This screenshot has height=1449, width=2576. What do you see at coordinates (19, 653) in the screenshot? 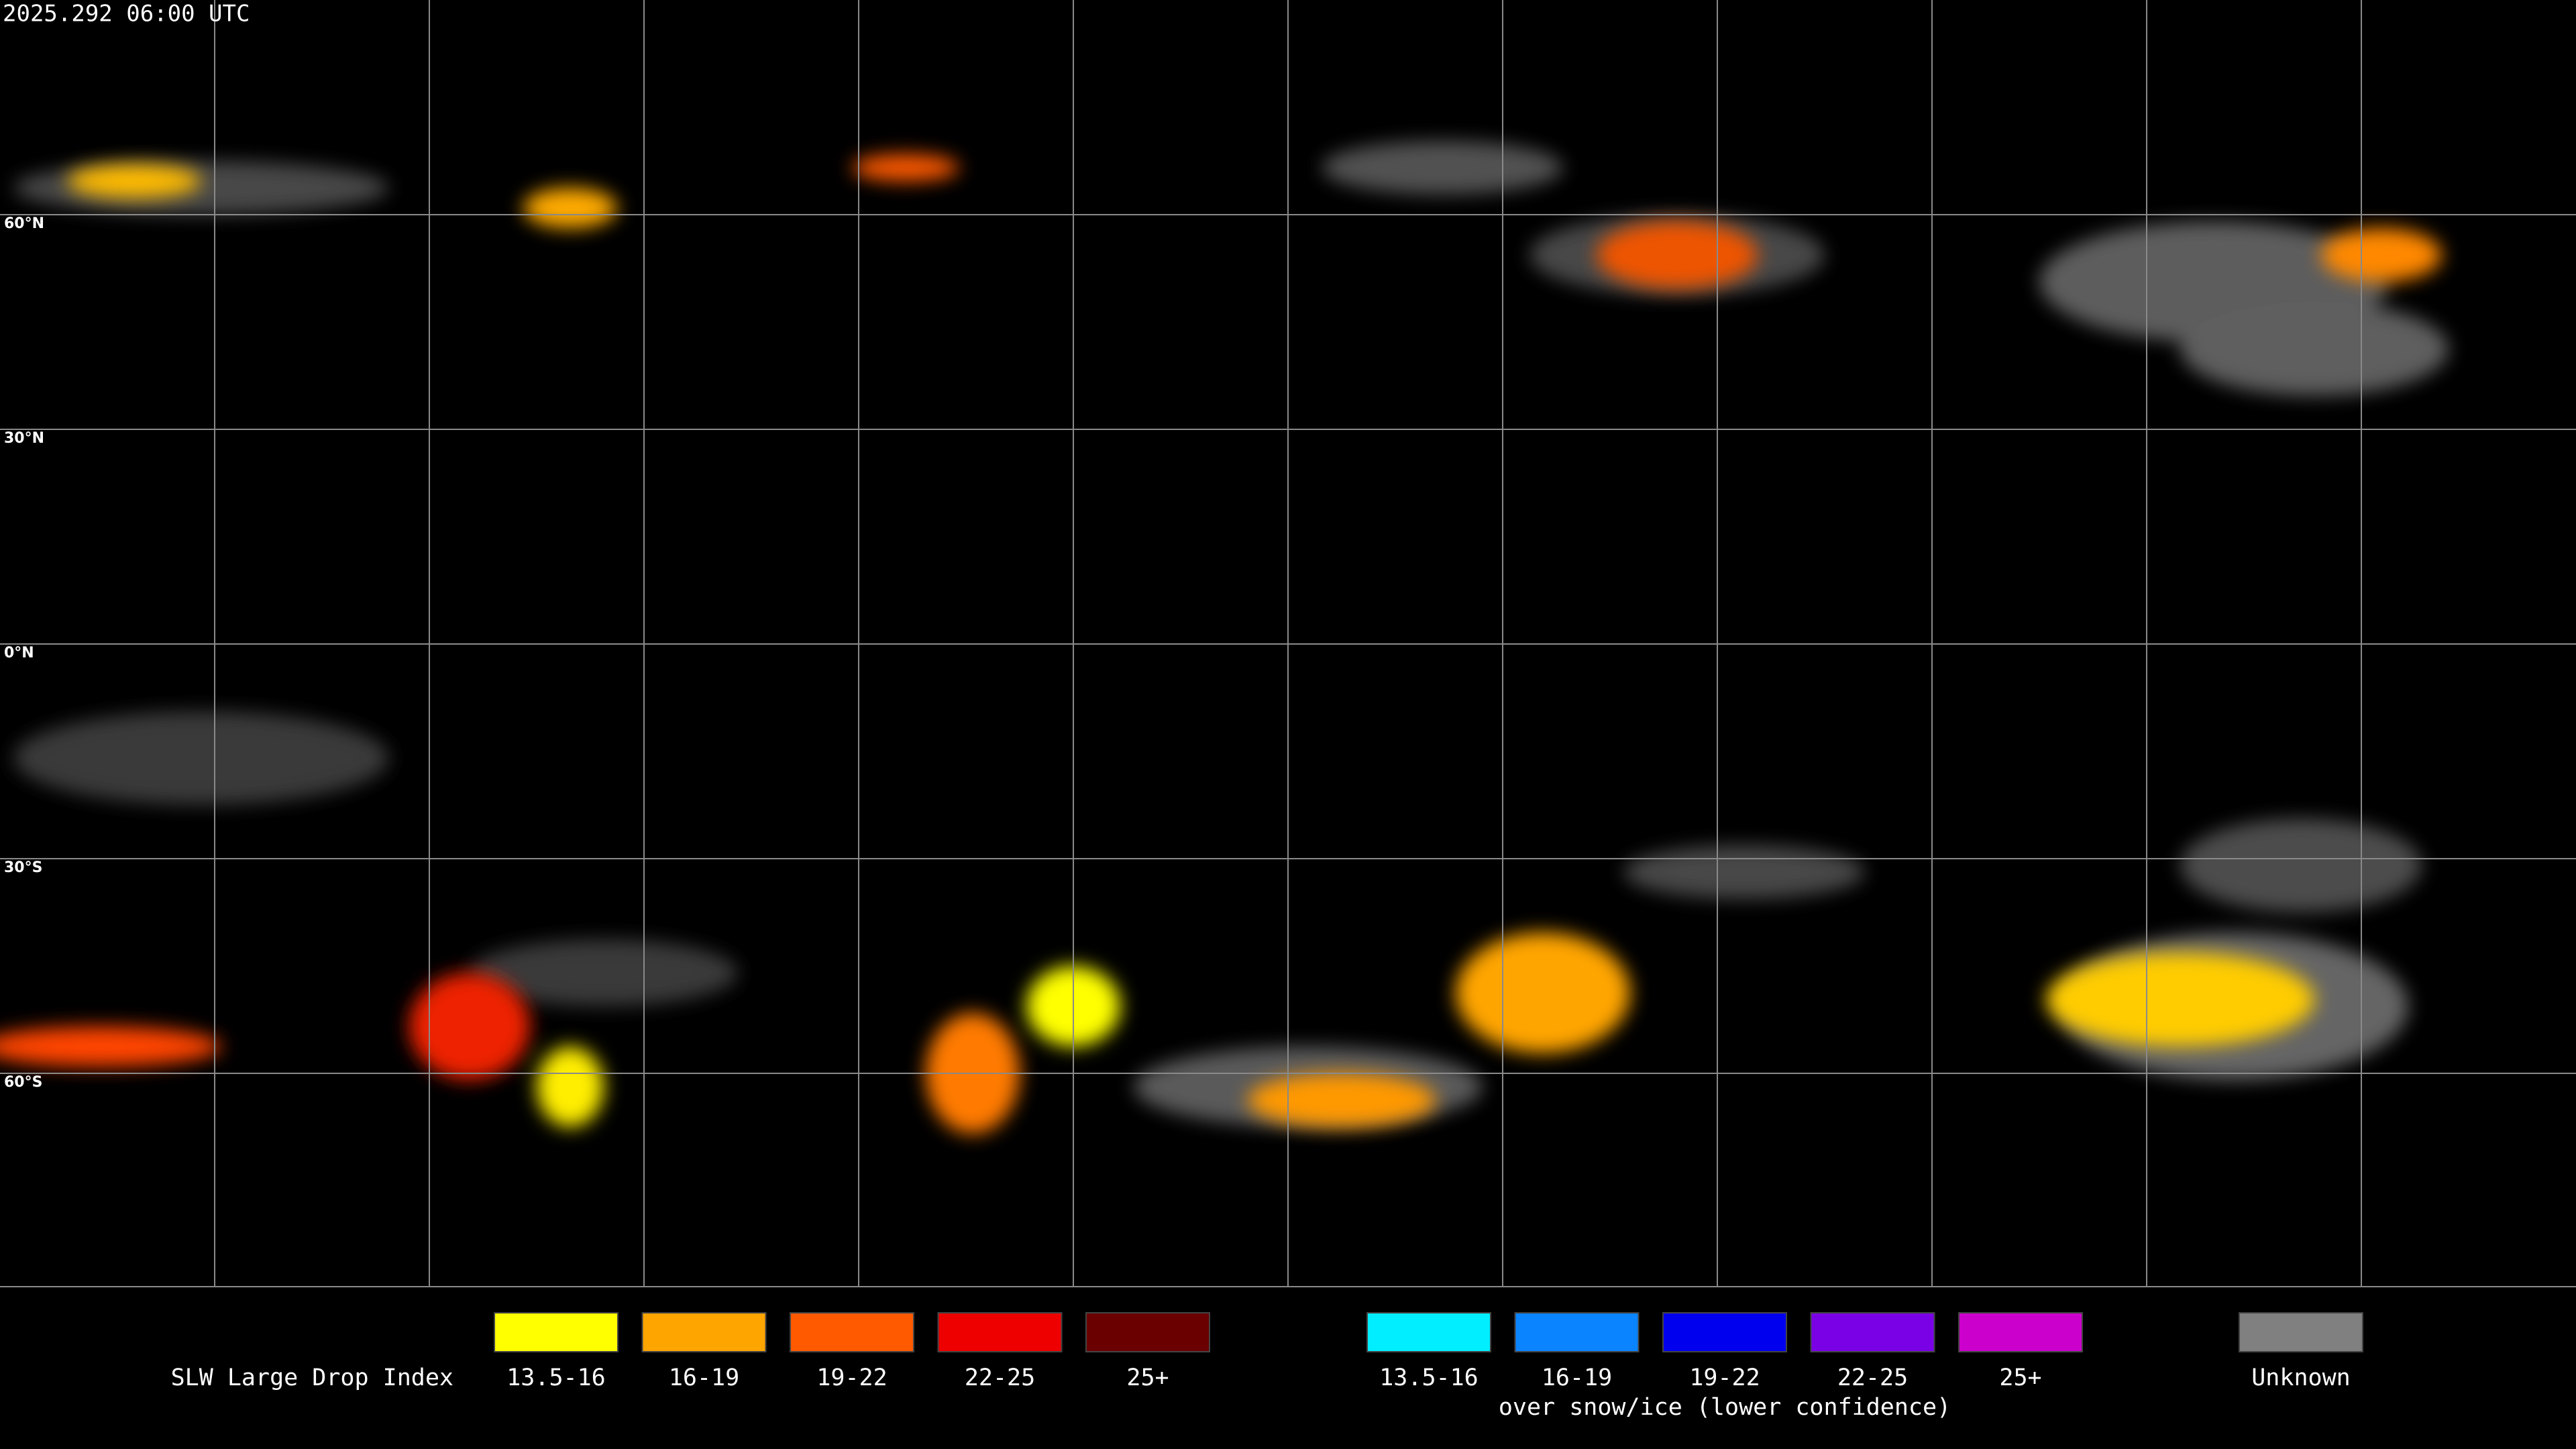
I see `latitude-label: 0°N` at bounding box center [19, 653].